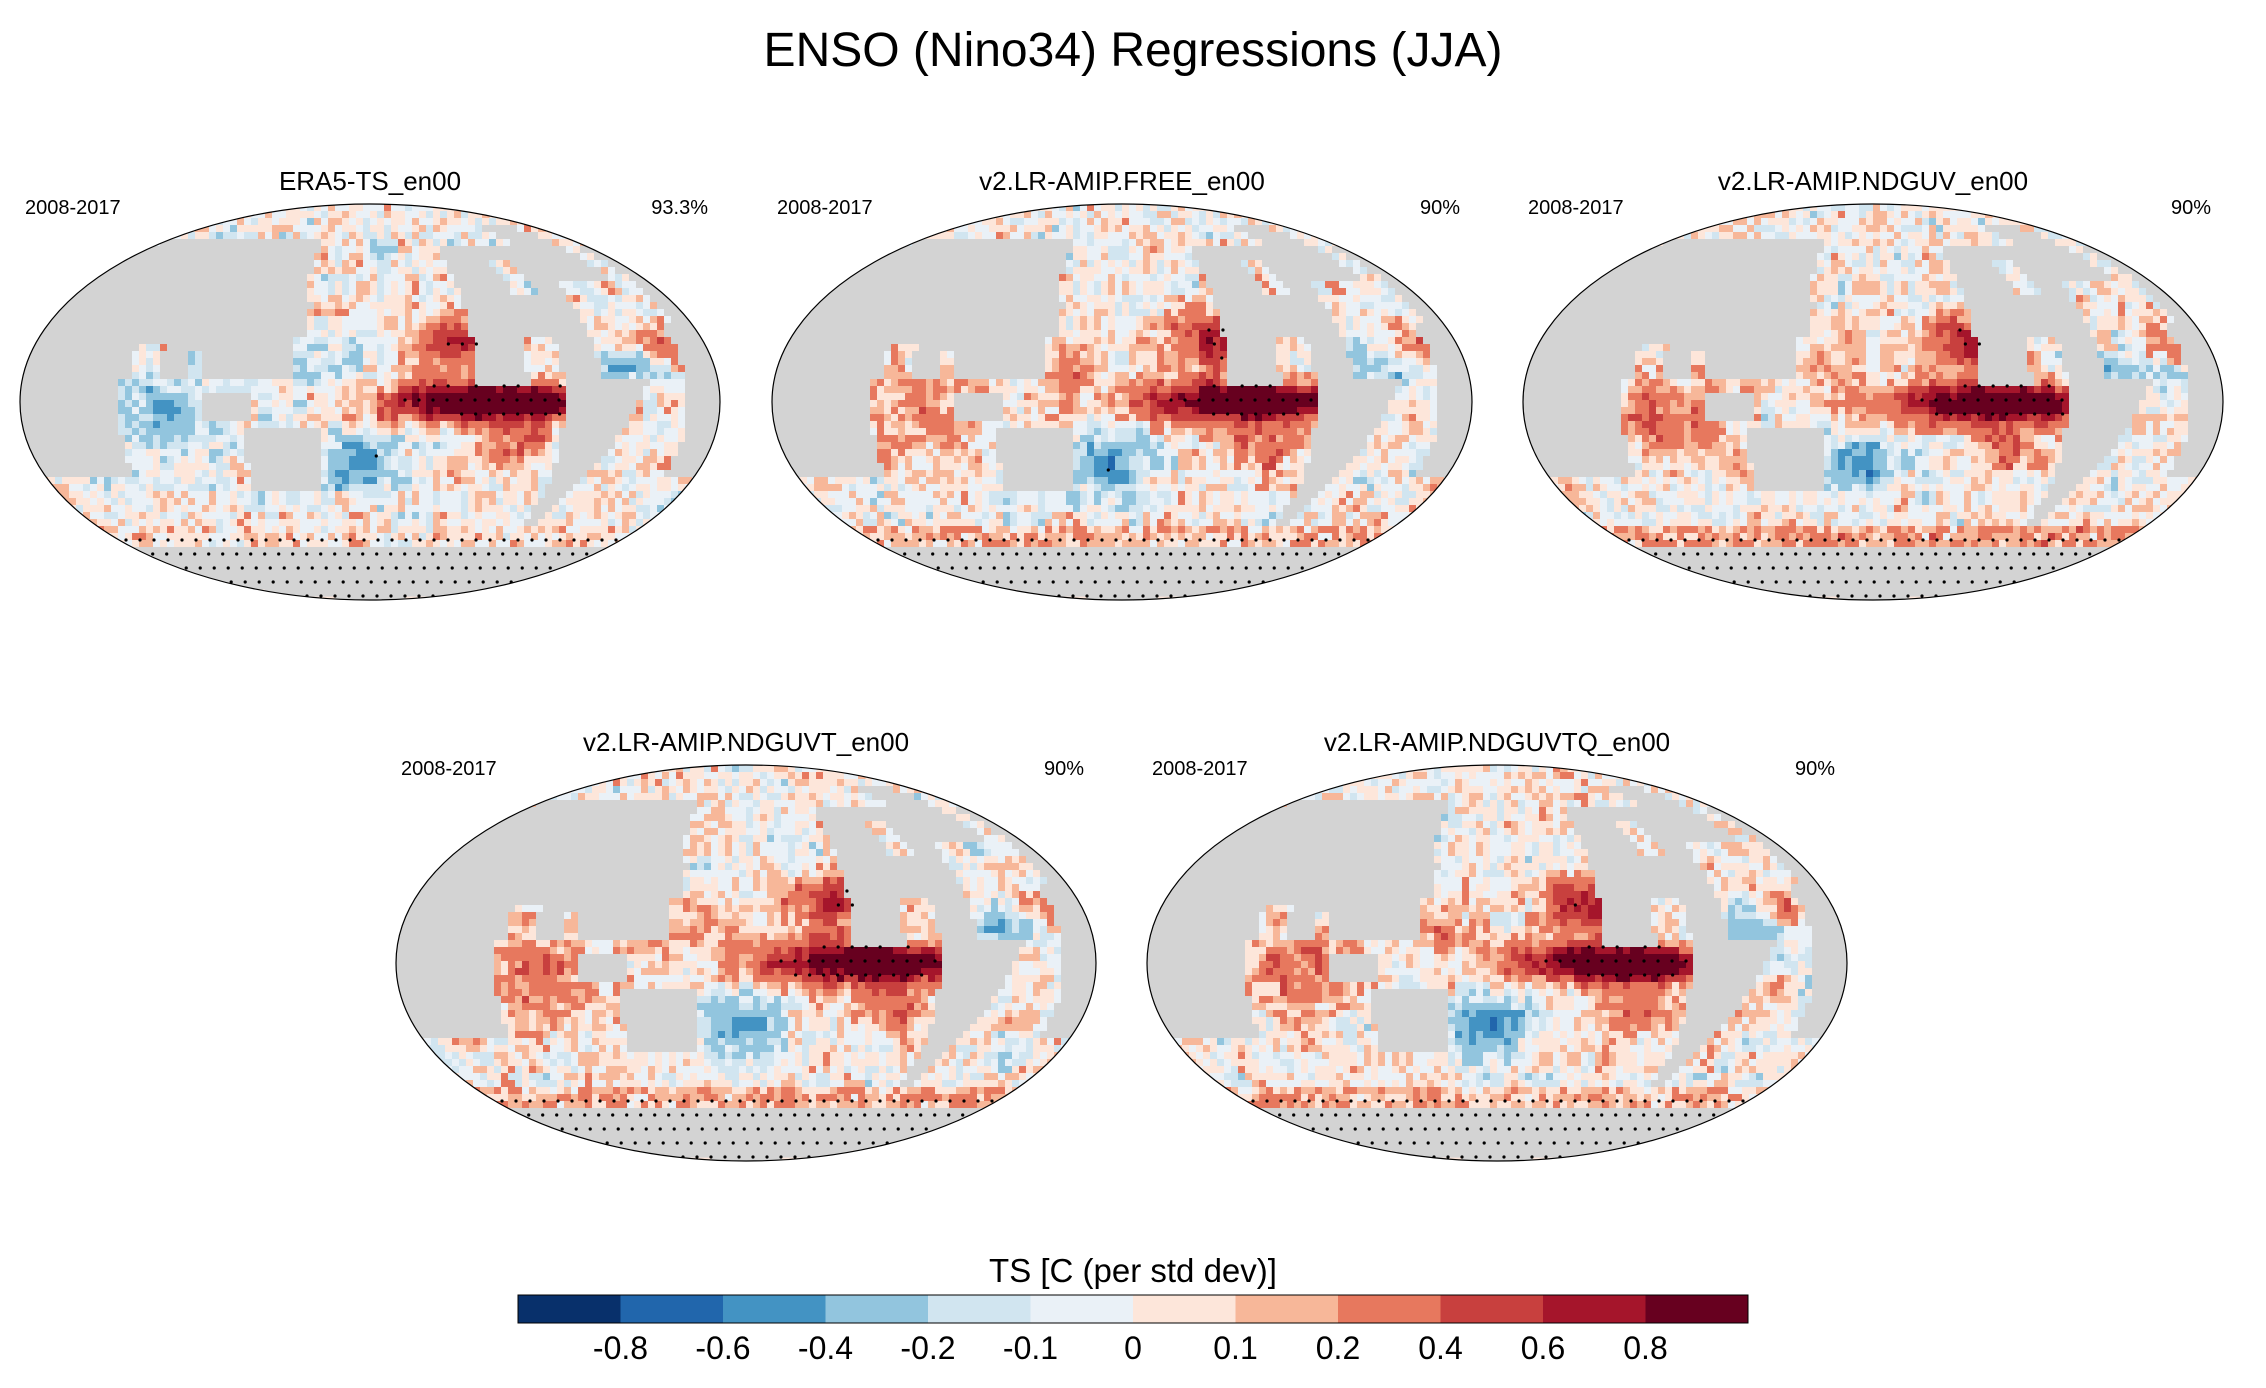 This screenshot has width=2266, height=1388. What do you see at coordinates (370, 181) in the screenshot?
I see `panel-title: ERA5-TS_en00` at bounding box center [370, 181].